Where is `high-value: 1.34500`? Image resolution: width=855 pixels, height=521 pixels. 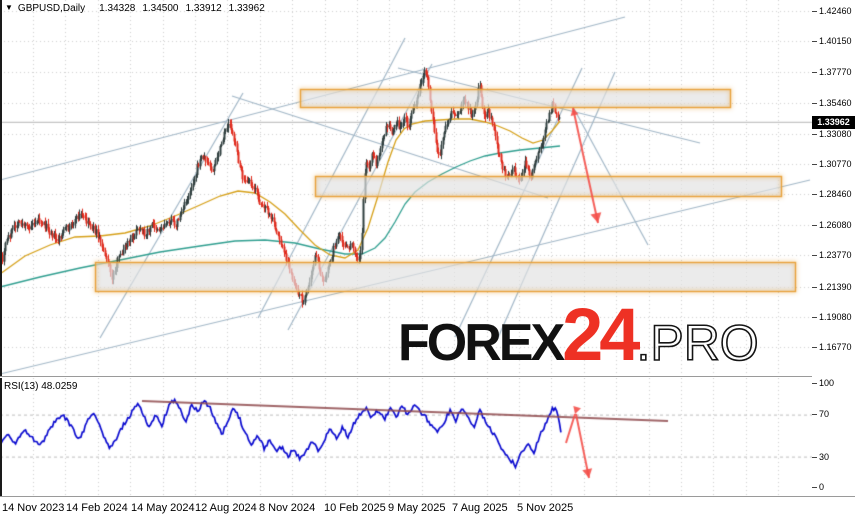
high-value: 1.34500 is located at coordinates (160, 8).